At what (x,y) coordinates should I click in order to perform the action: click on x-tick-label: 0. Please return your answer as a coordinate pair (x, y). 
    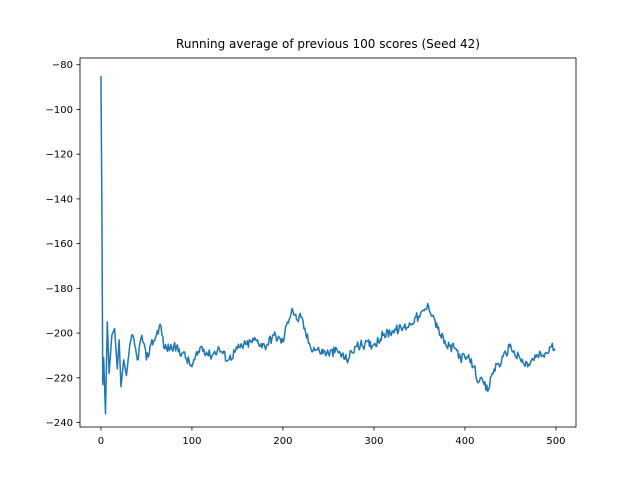
    Looking at the image, I should click on (101, 441).